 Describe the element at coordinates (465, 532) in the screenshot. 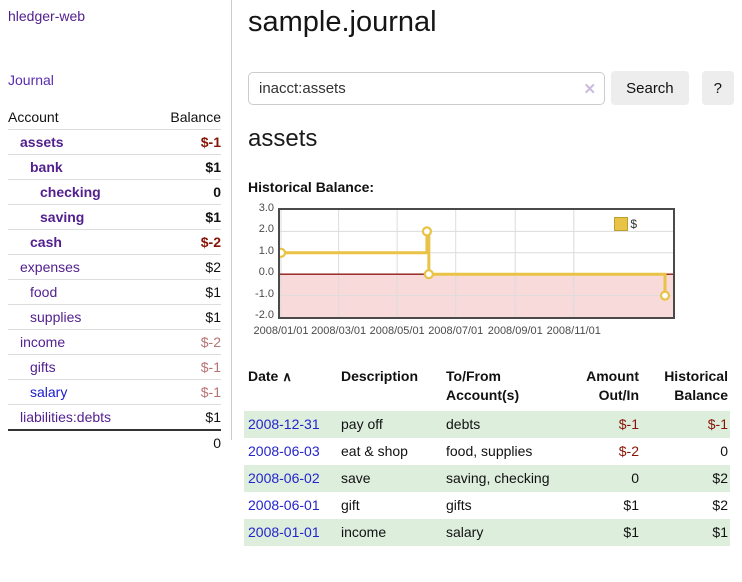

I see `transaction-accounts: salary` at that location.